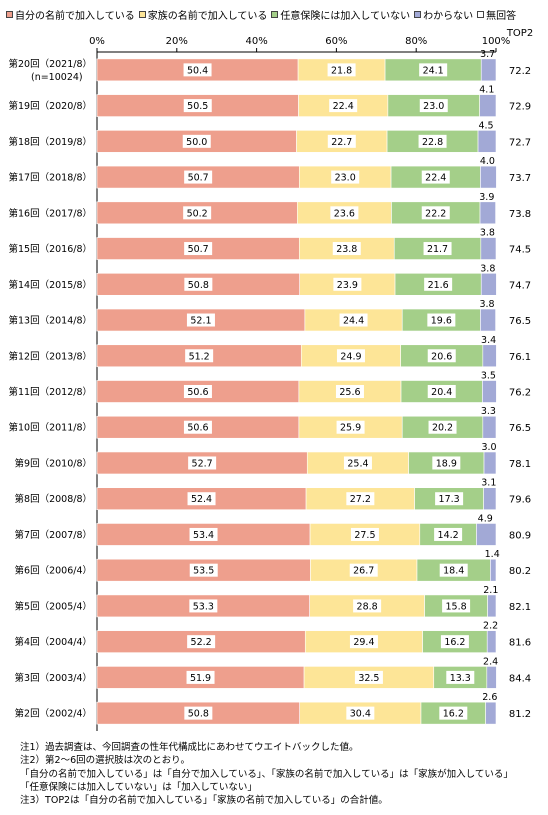 Image resolution: width=548 pixels, height=815 pixels. Describe the element at coordinates (520, 142) in the screenshot. I see `top2-value: 72.7` at that location.